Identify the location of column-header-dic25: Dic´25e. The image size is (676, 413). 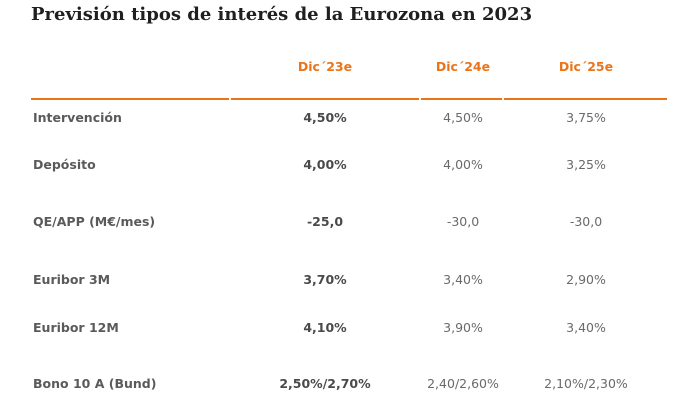
(586, 66).